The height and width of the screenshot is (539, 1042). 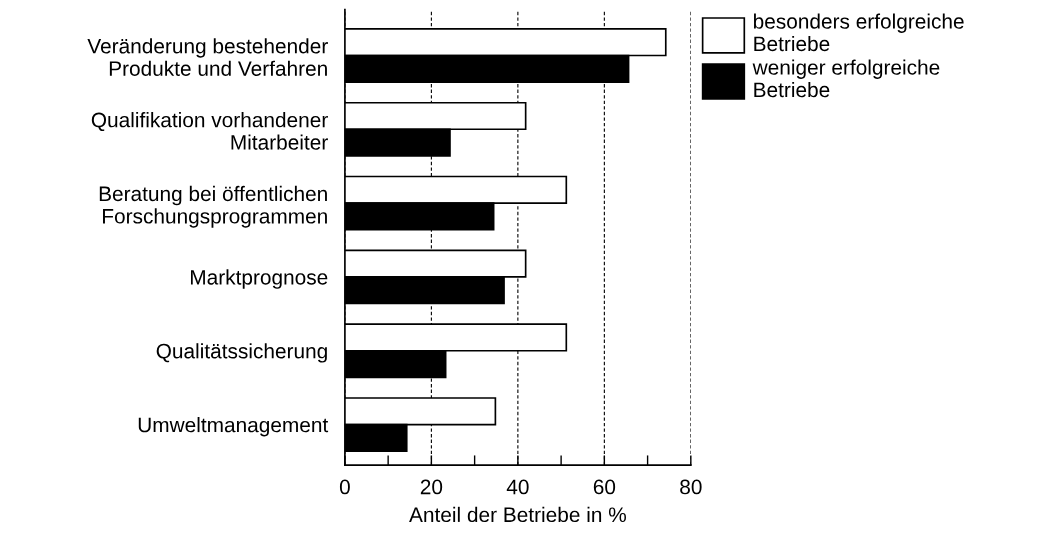 I want to click on x-tick-label: 80, so click(x=691, y=487).